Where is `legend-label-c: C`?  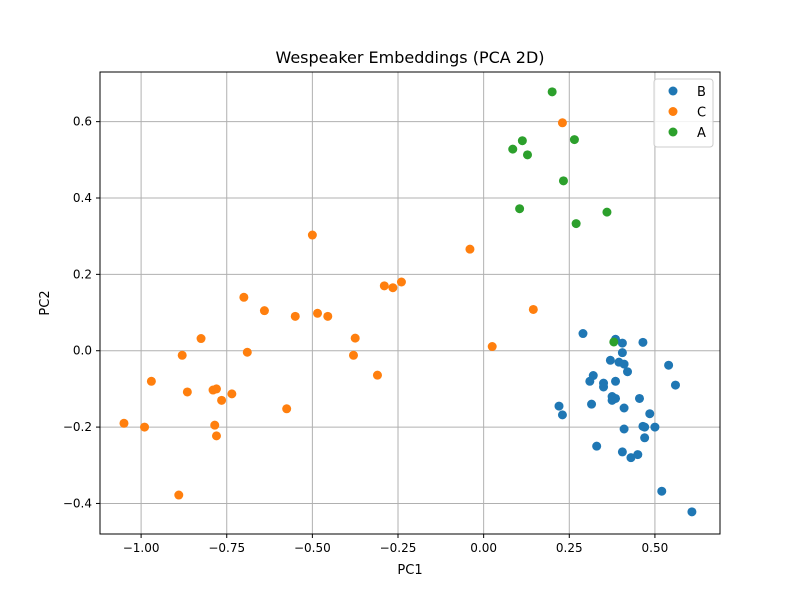 legend-label-c: C is located at coordinates (701, 113).